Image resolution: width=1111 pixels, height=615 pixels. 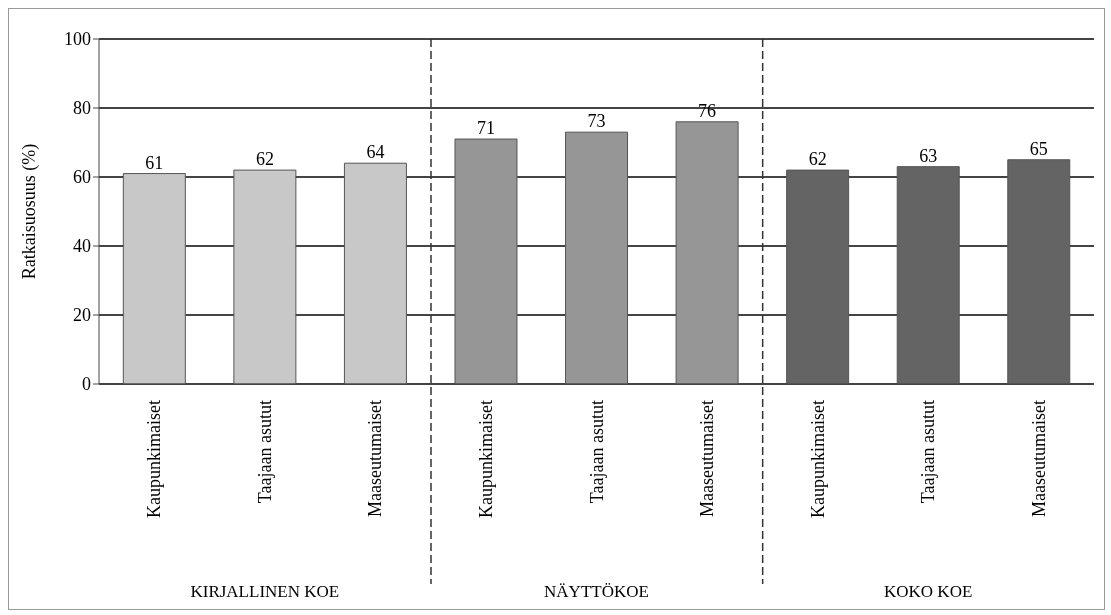 What do you see at coordinates (86, 384) in the screenshot?
I see `y-tick-label: 0` at bounding box center [86, 384].